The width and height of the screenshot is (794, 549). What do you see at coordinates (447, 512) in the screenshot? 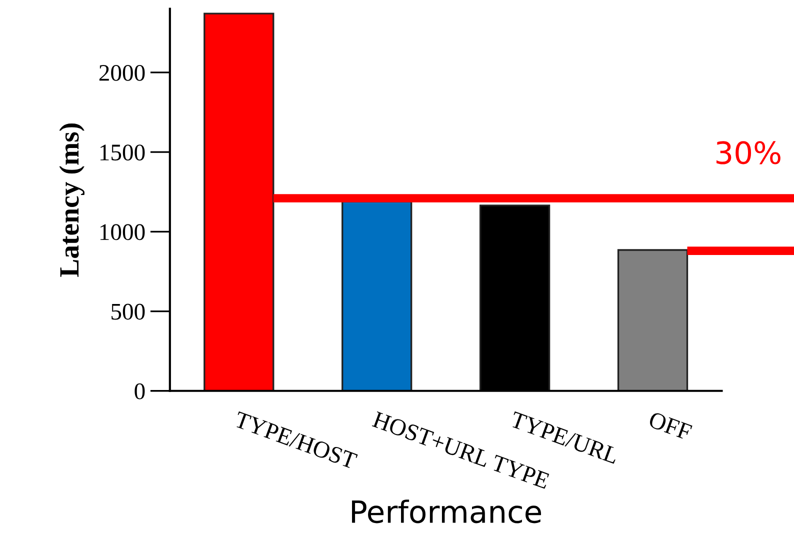
I see `x-axis-title: Performance` at bounding box center [447, 512].